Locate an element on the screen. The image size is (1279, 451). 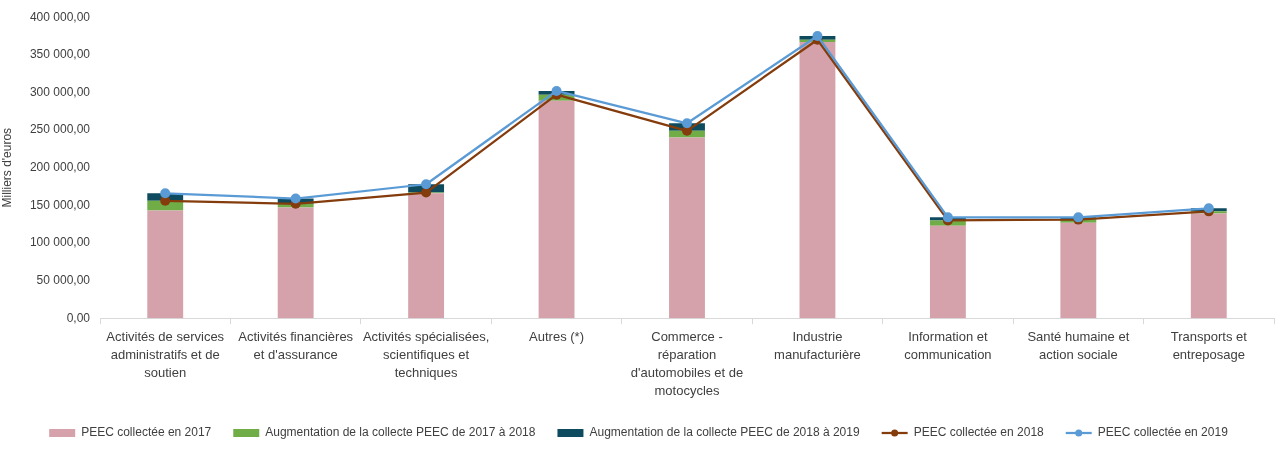
y-tick-label: 50 000,00 is located at coordinates (63, 279).